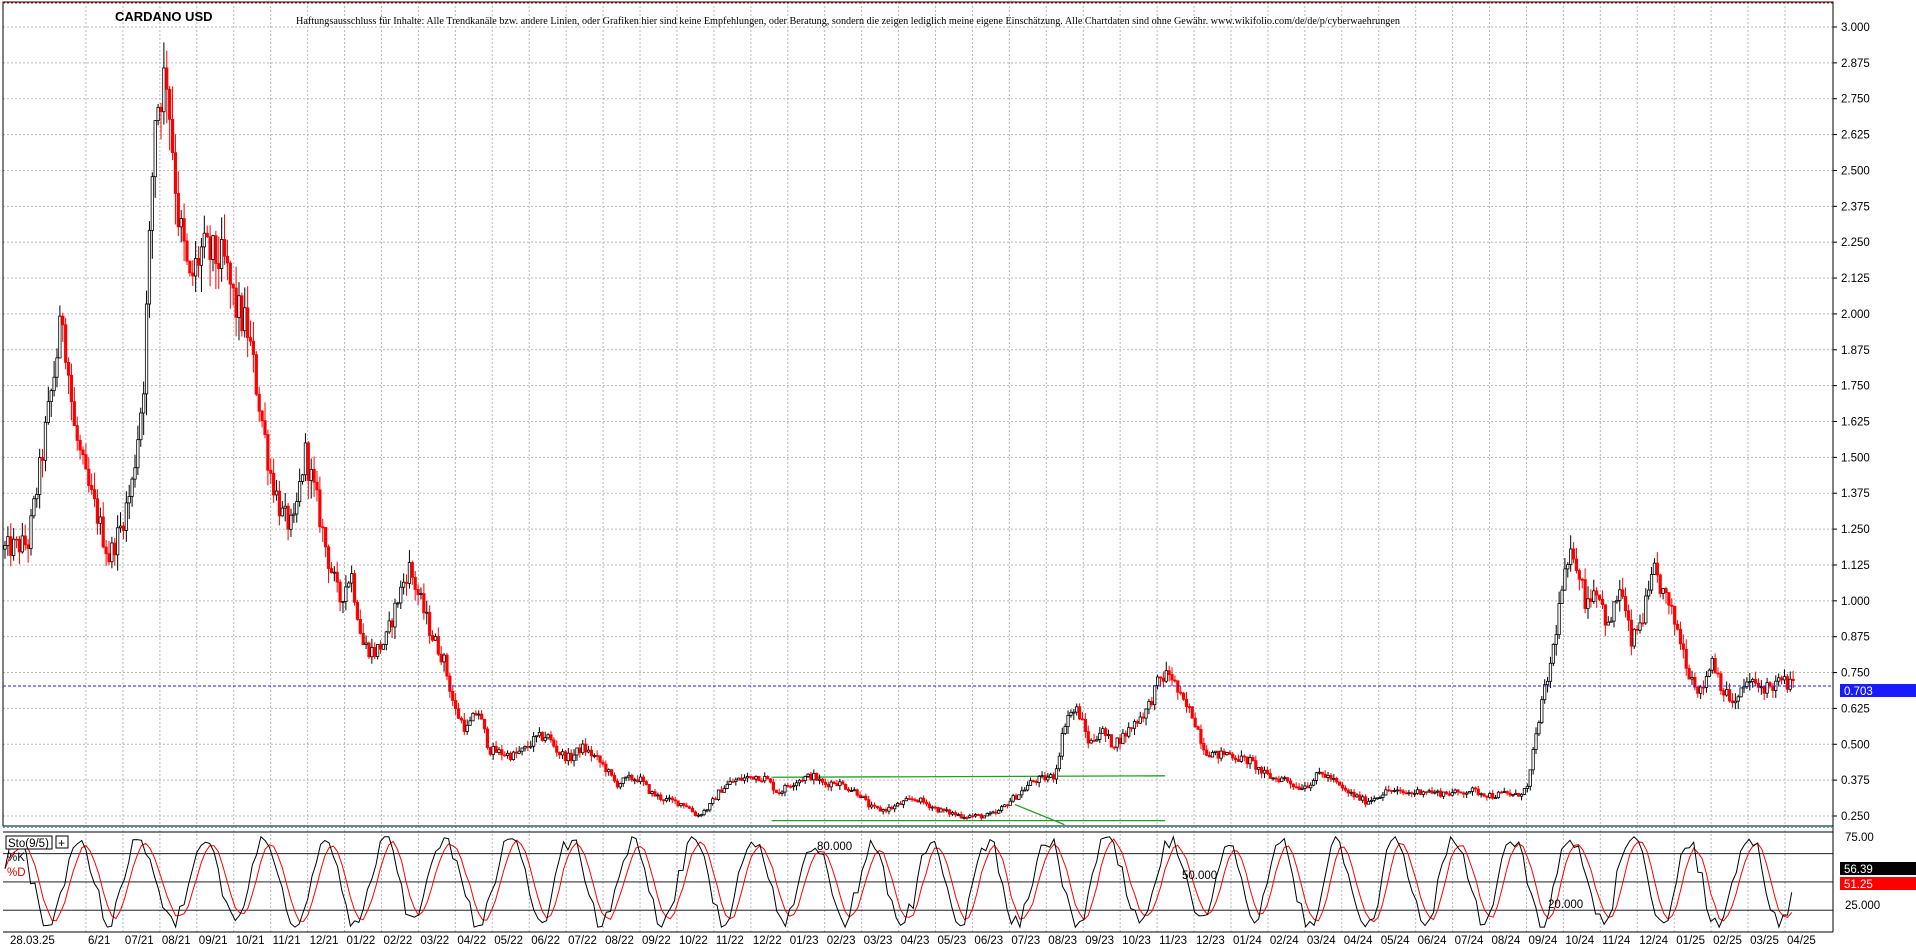 The height and width of the screenshot is (948, 1916). Describe the element at coordinates (1616, 941) in the screenshot. I see `x-tick-label: 11/24` at that location.